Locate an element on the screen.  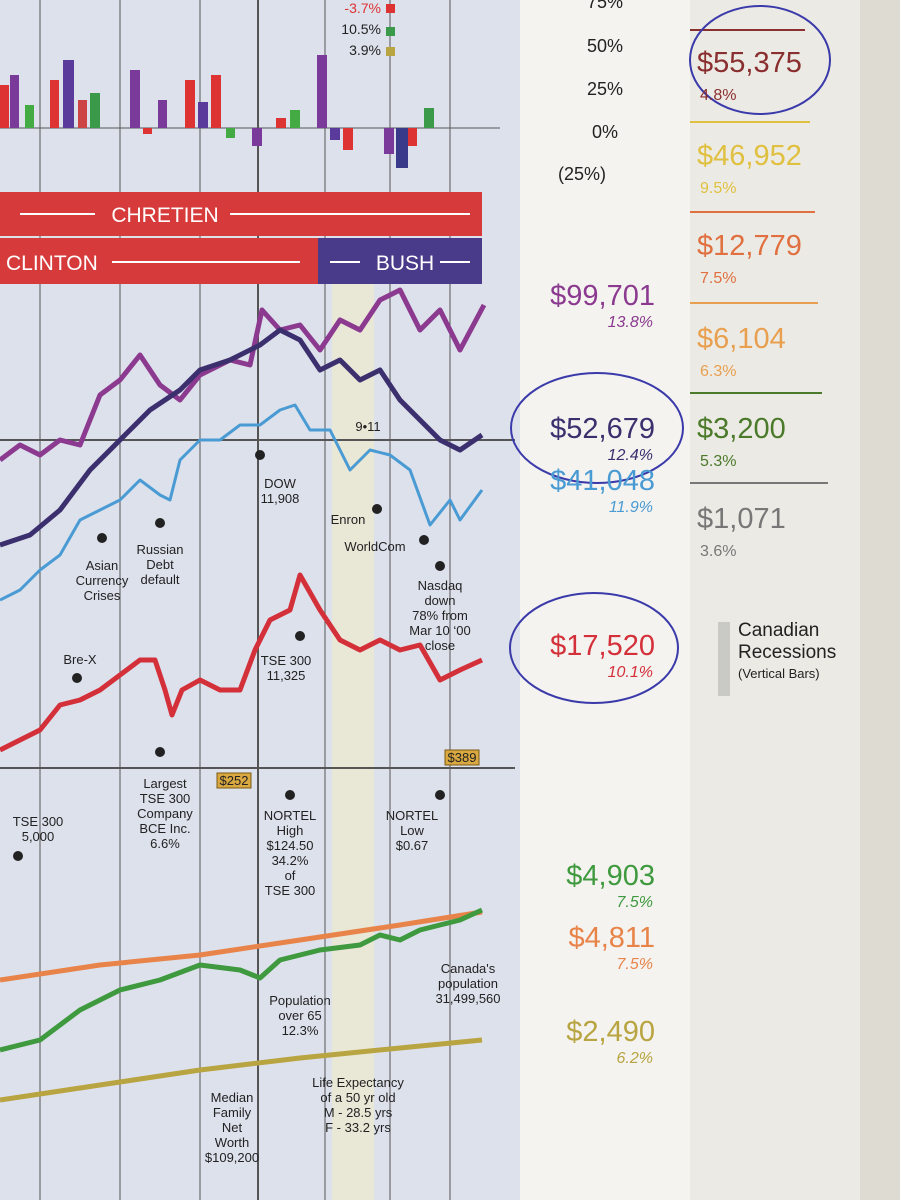
page-shadow is located at coordinates (880, 600).